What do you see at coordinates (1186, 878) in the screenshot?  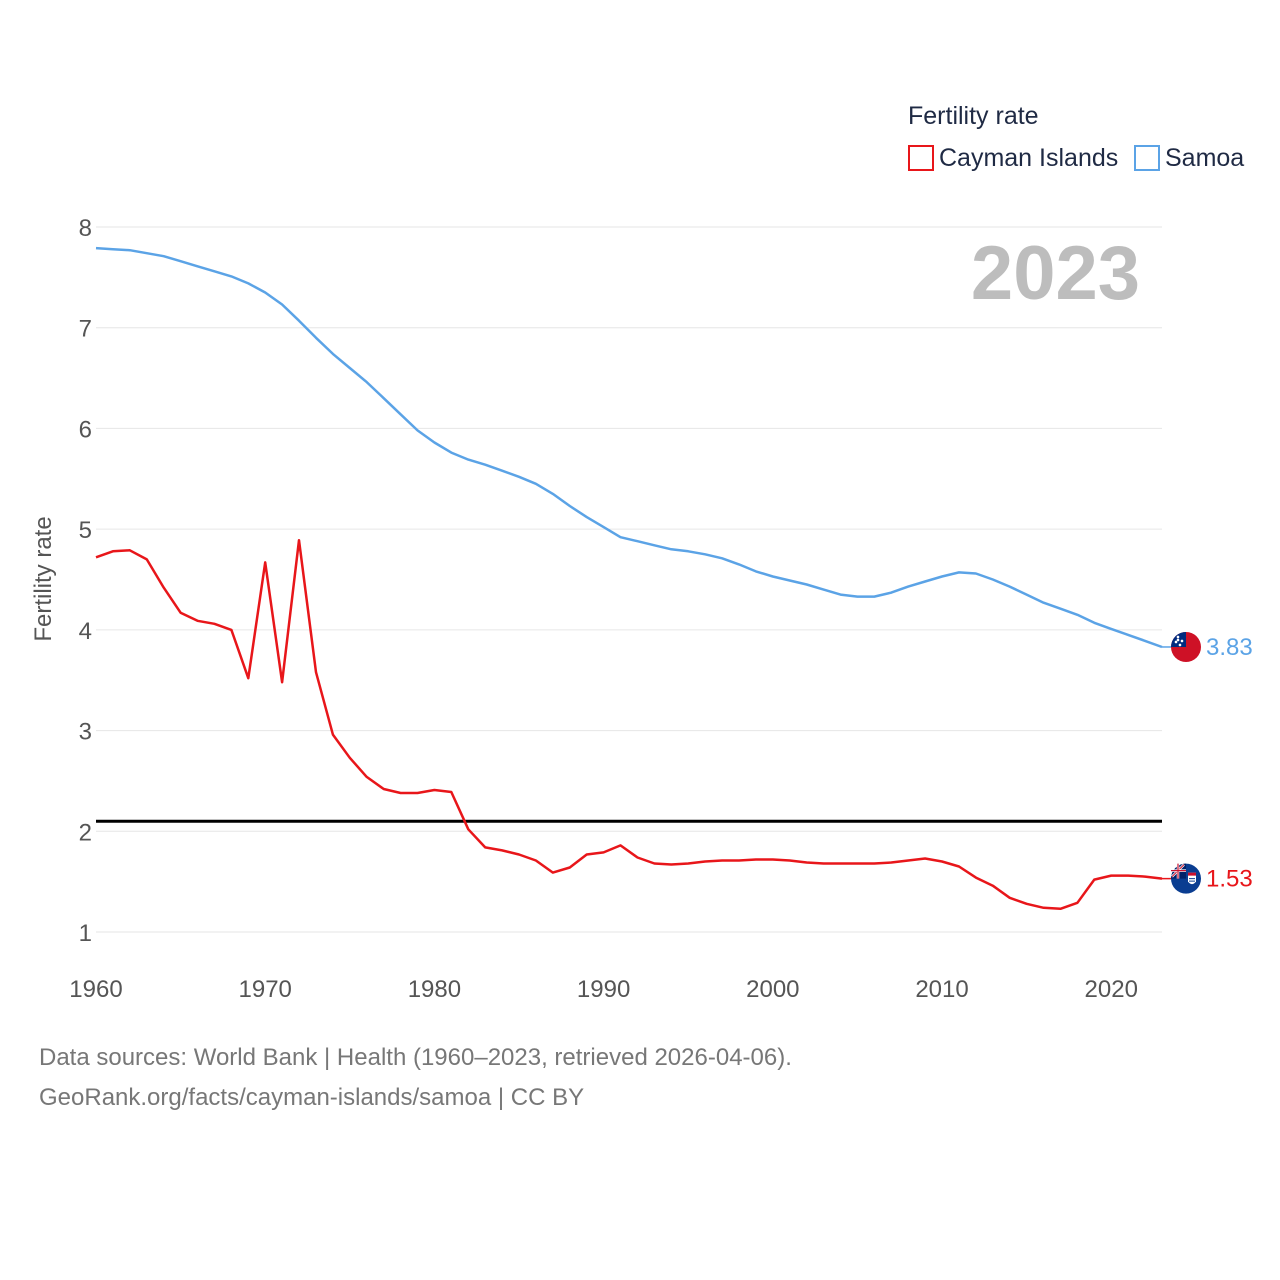 I see `cayman-islands-flag-icon` at bounding box center [1186, 878].